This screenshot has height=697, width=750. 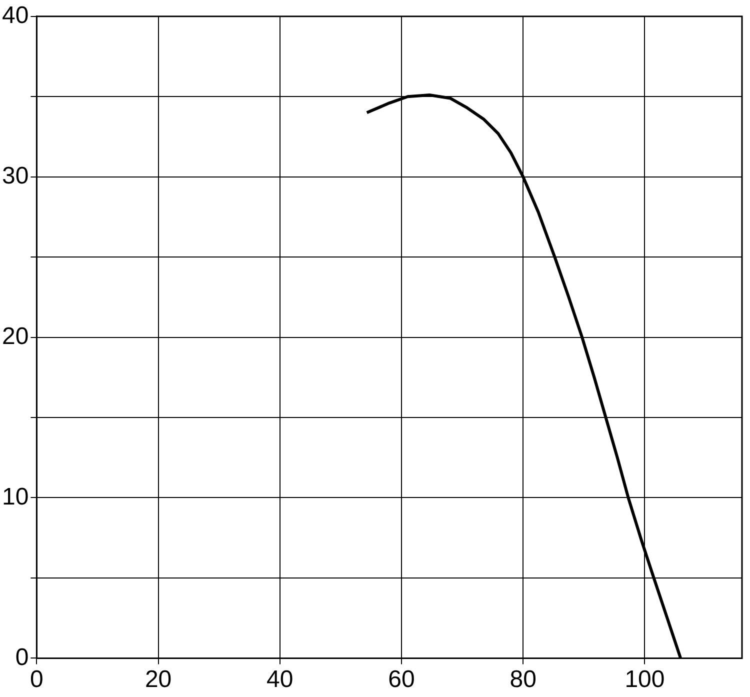 What do you see at coordinates (158, 680) in the screenshot?
I see `x-tick-label: 20` at bounding box center [158, 680].